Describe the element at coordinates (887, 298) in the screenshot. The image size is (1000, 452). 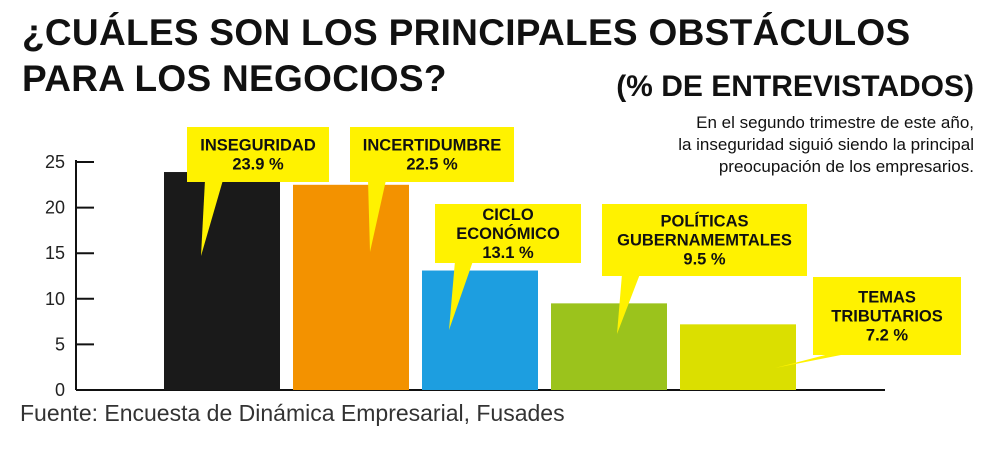
I see `category-label-5-line-1: TEMAS` at that location.